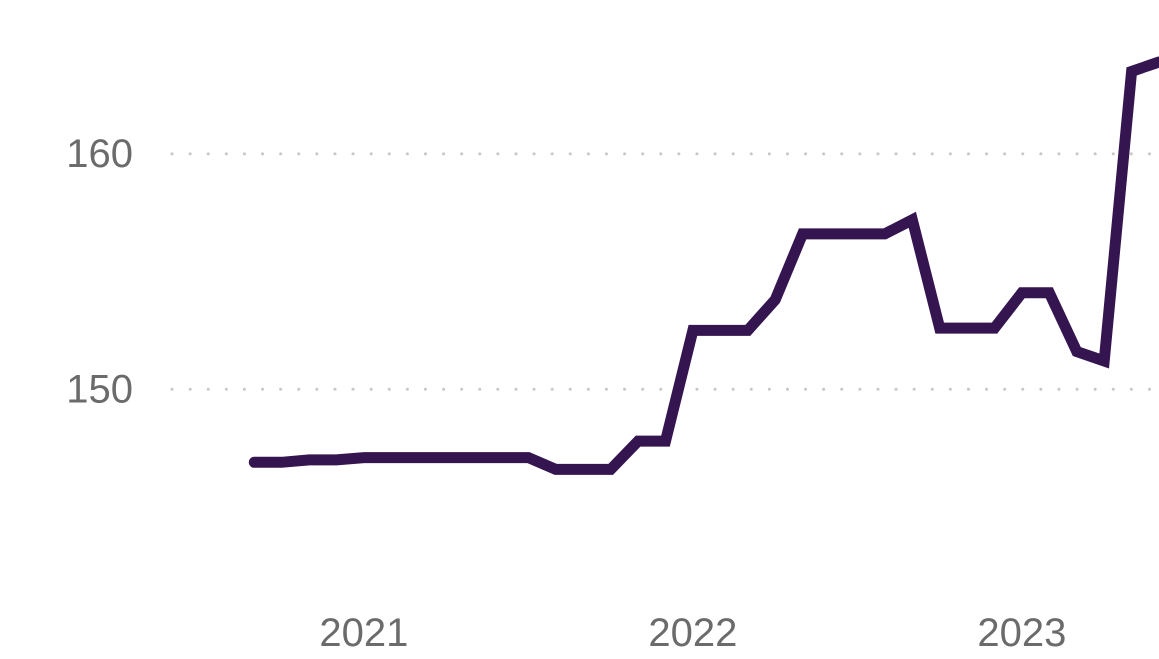 Image resolution: width=1159 pixels, height=659 pixels. I want to click on x-axis-tick-labels: 2021 2022 2023, so click(692, 633).